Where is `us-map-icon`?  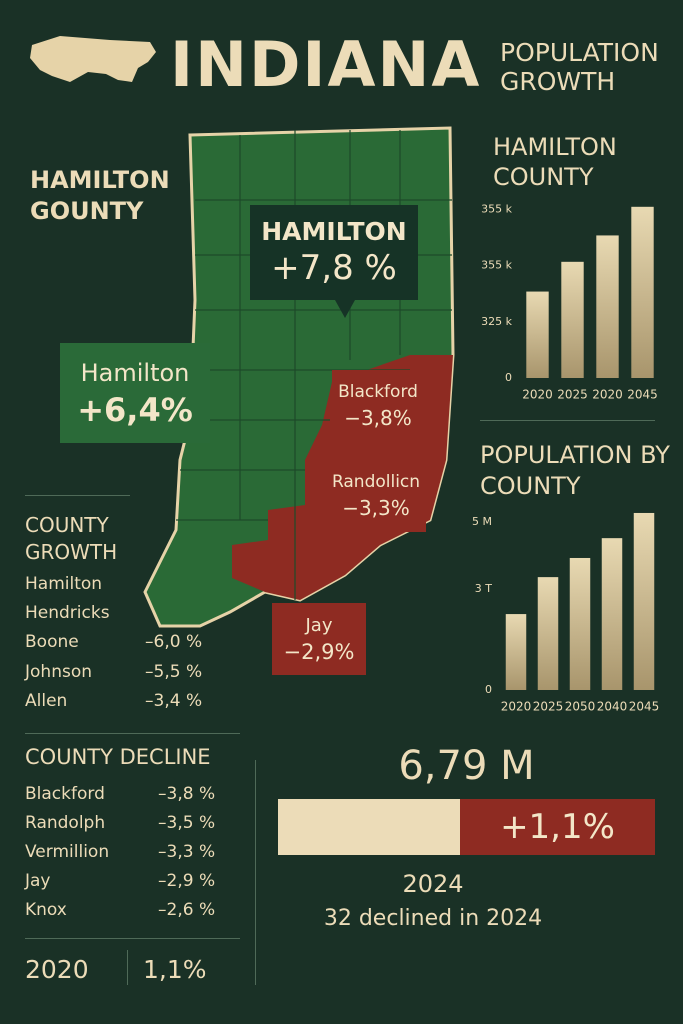
us-map-icon is located at coordinates (93, 59).